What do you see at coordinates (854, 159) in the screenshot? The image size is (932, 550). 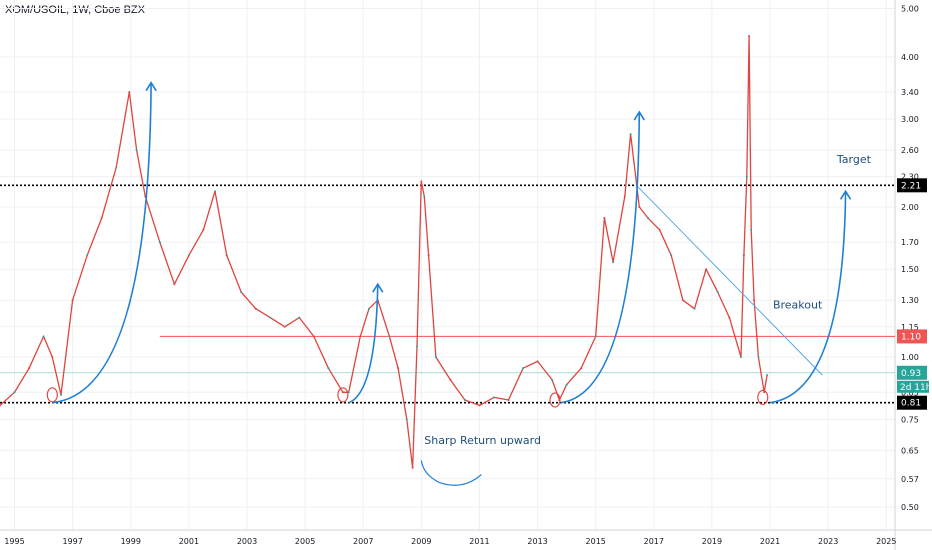 I see `target-label: Target` at bounding box center [854, 159].